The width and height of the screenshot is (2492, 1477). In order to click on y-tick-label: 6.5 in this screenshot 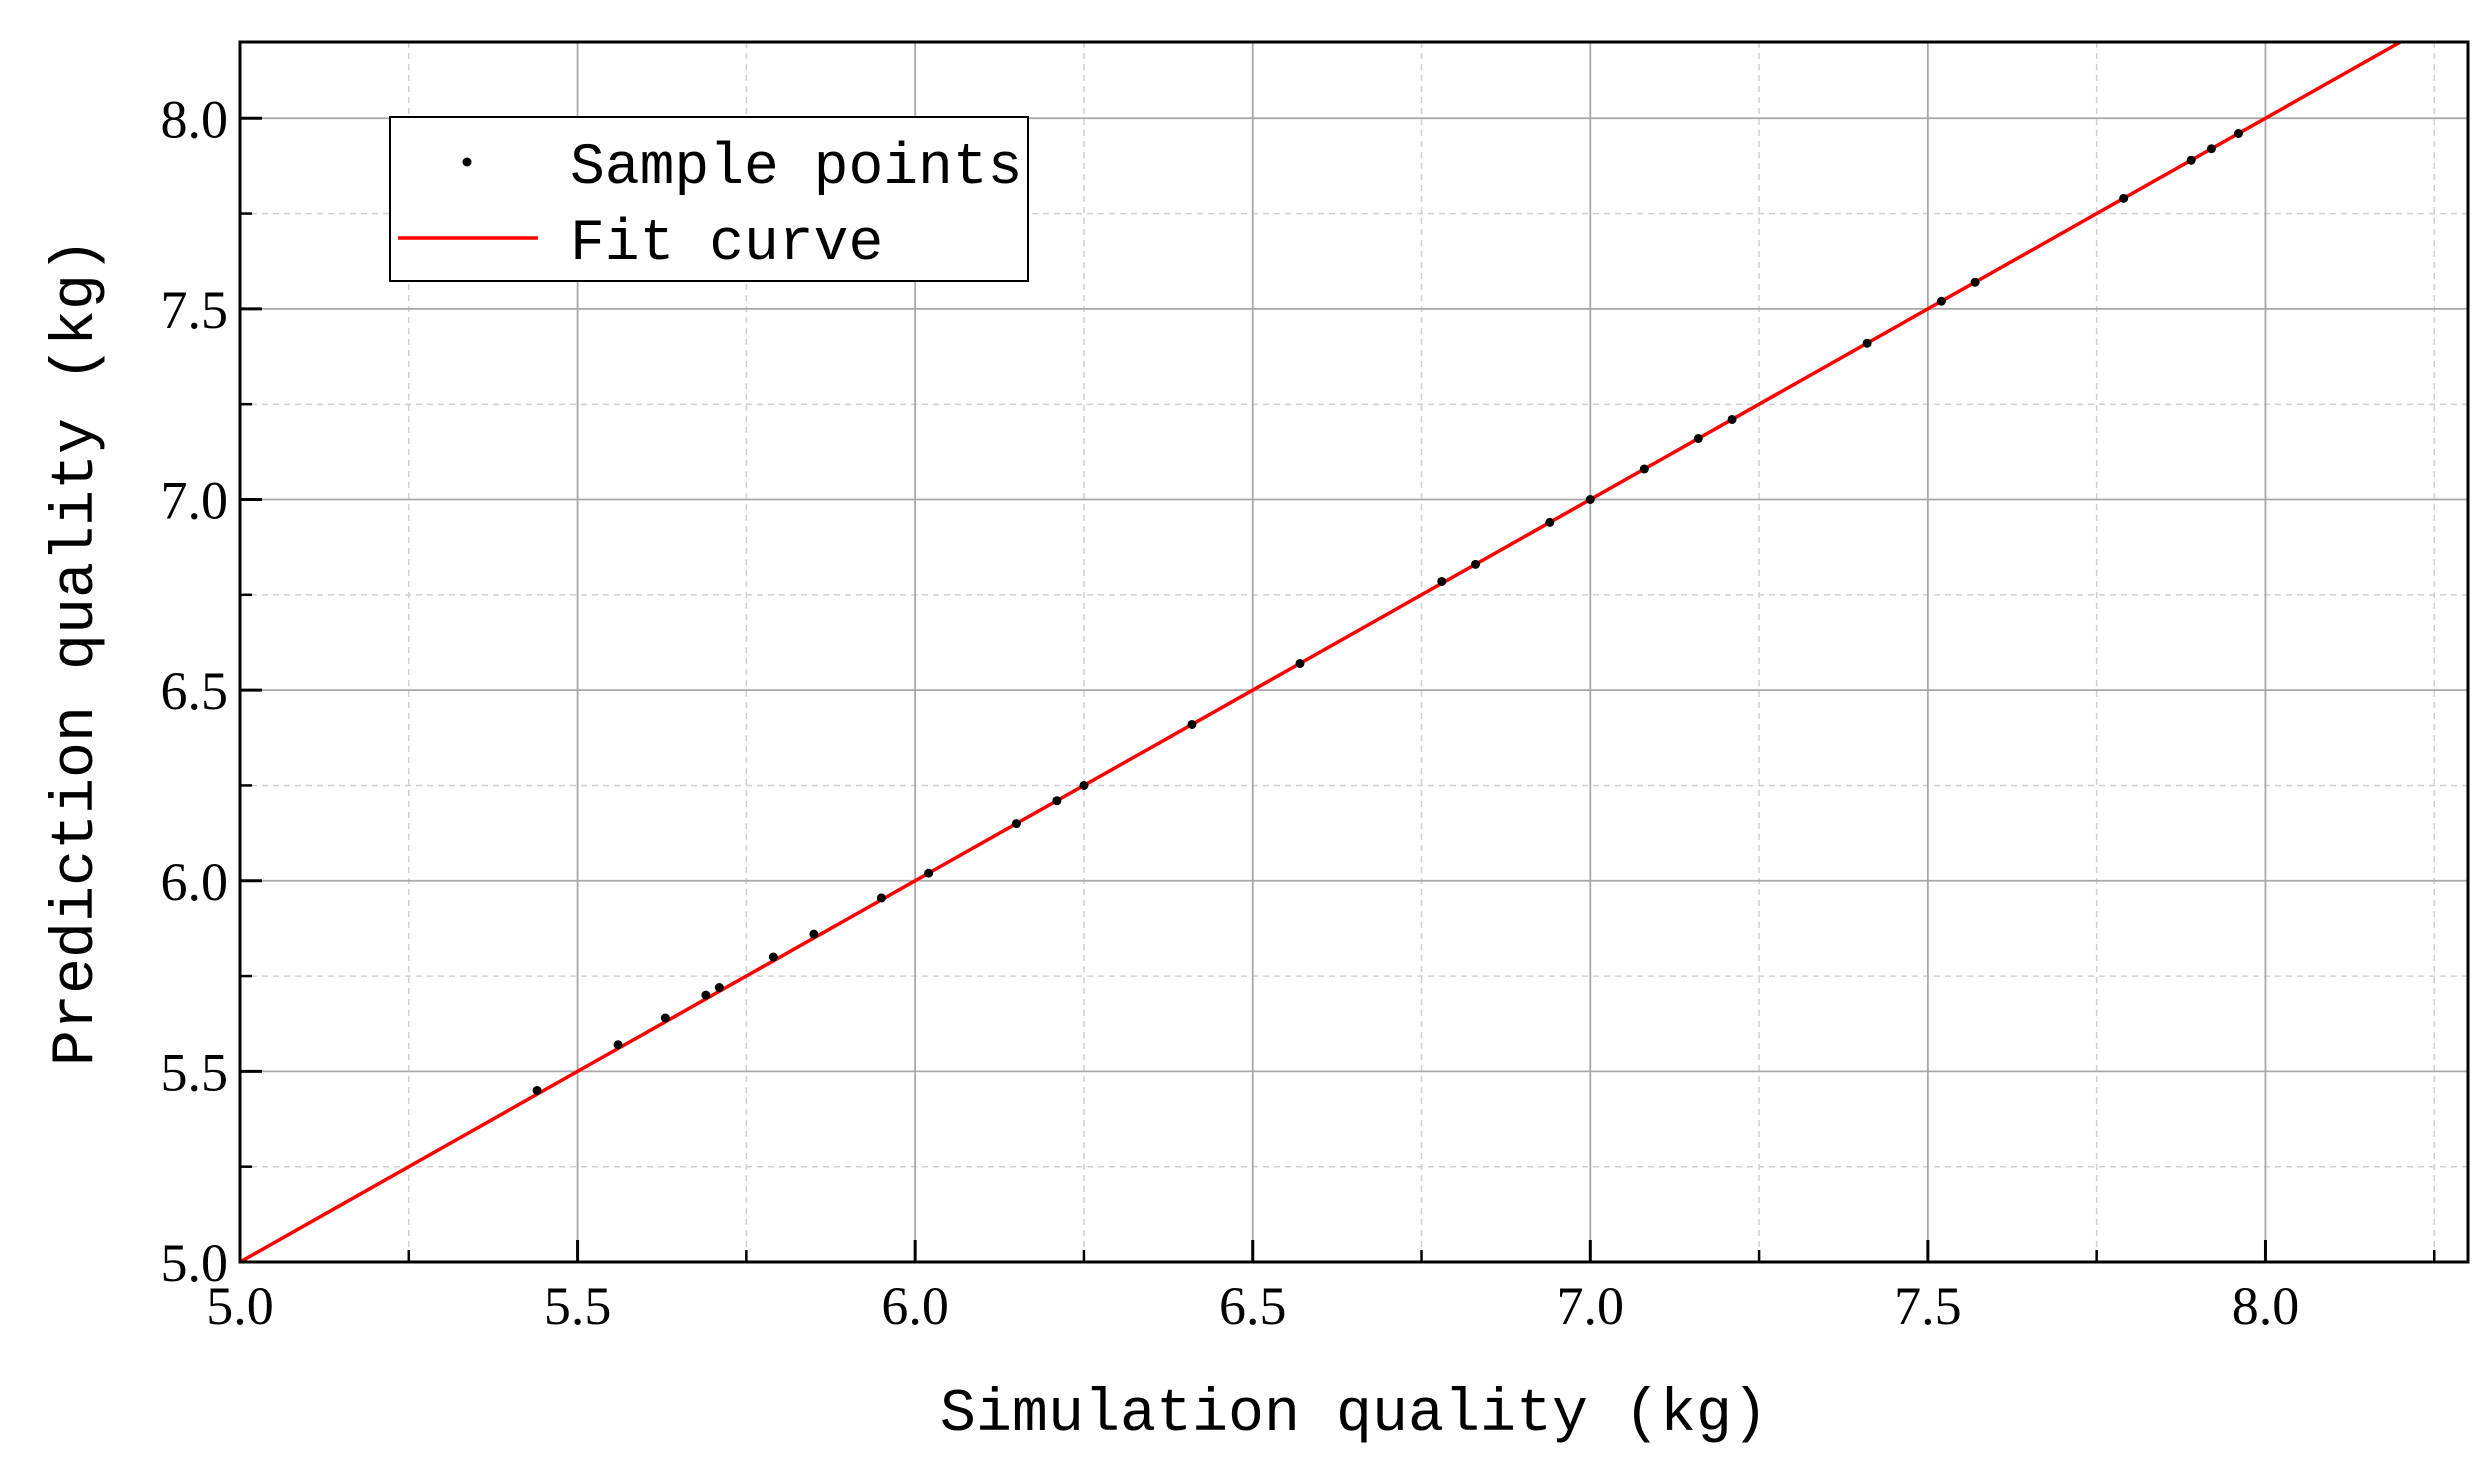, I will do `click(195, 691)`.